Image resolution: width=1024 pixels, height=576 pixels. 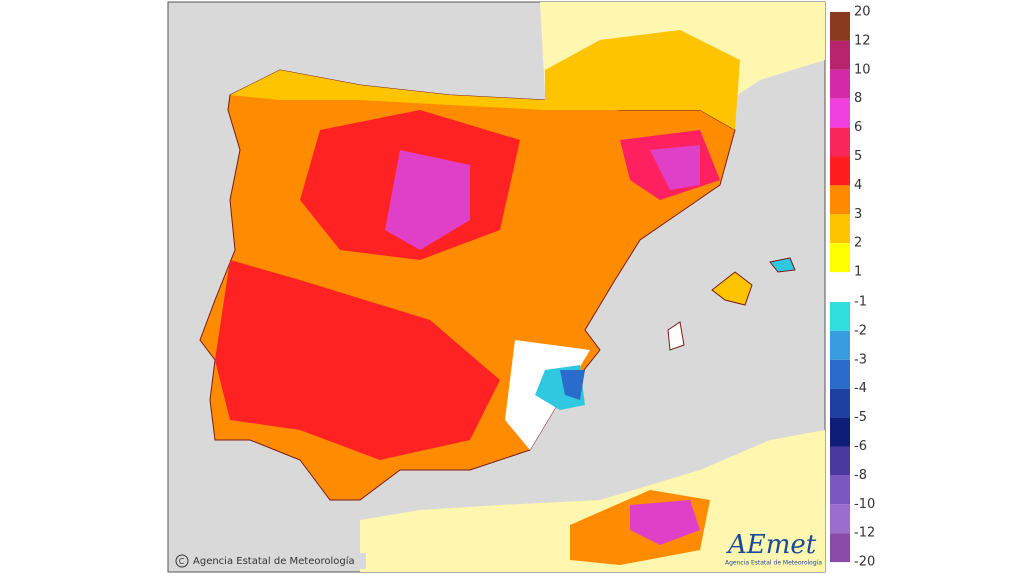 I want to click on legend-label: -20, so click(x=864, y=562).